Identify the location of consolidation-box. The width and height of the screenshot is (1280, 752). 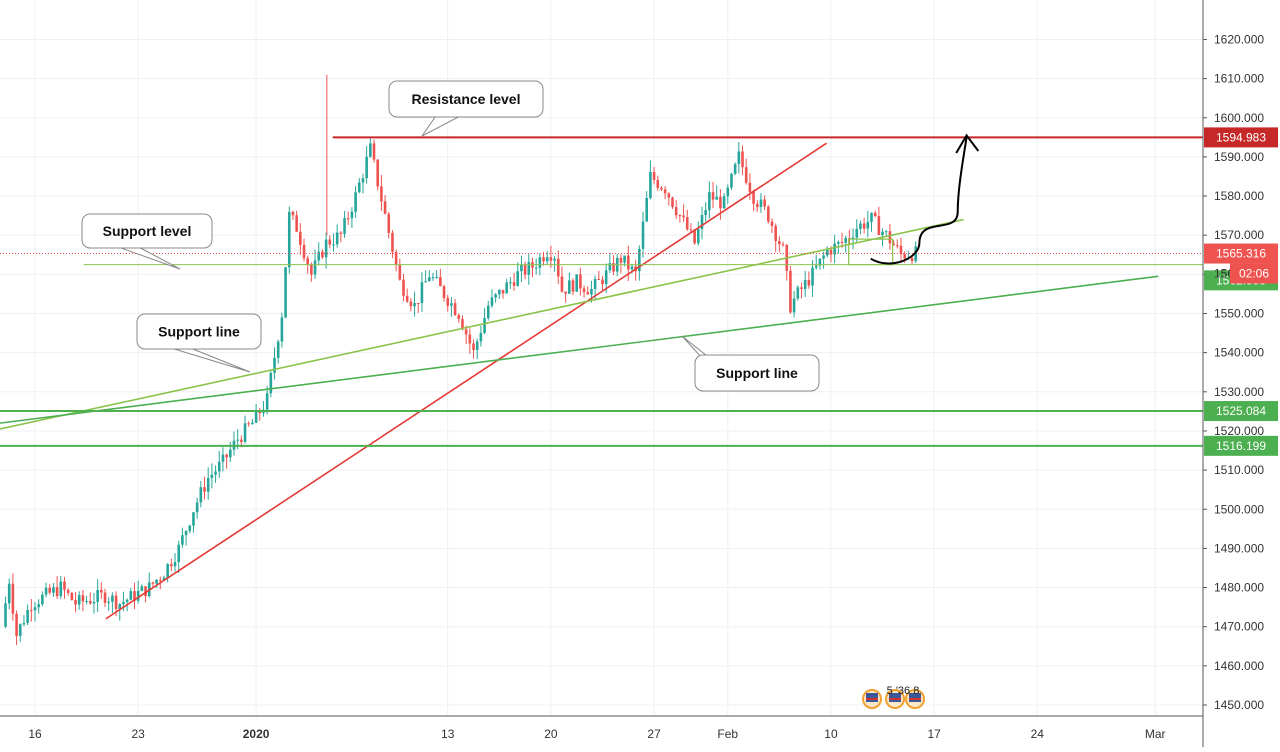
(871, 252).